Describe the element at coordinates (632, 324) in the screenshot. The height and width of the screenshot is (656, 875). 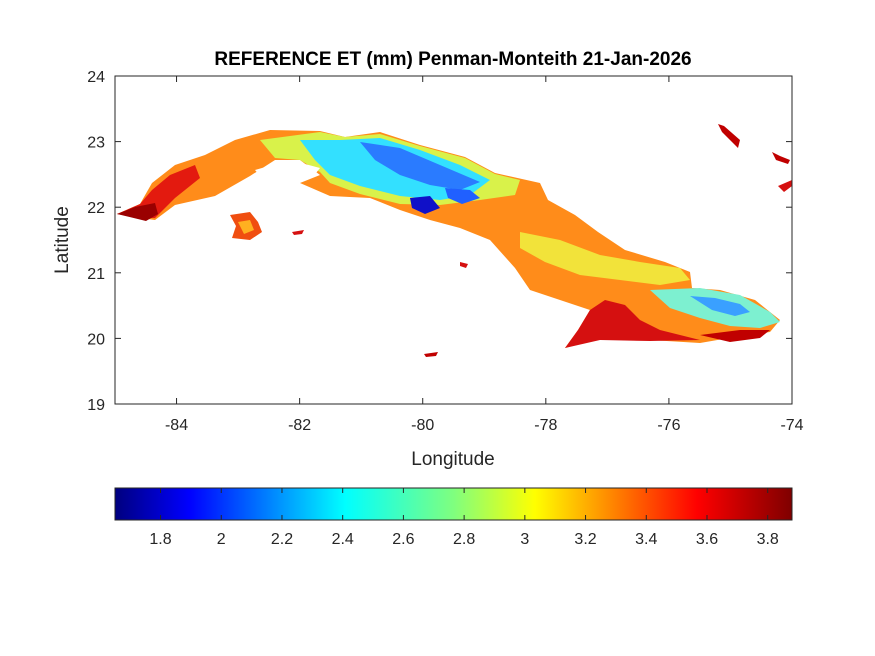
I see `south-coast-red` at that location.